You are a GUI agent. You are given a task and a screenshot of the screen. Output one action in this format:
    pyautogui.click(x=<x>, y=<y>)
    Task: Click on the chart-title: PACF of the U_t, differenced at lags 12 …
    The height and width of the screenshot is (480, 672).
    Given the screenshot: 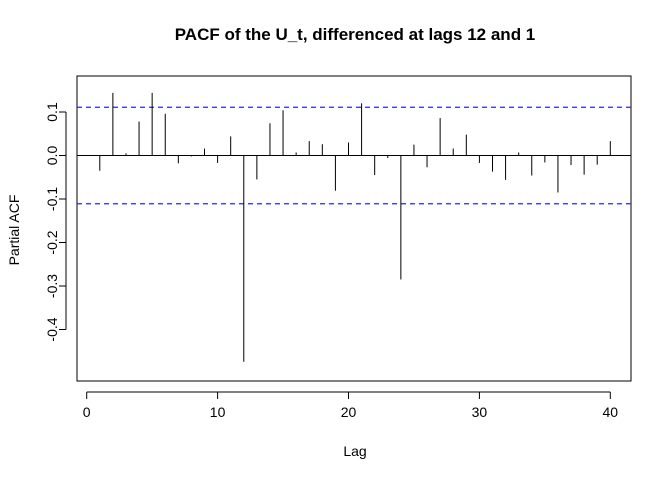 What is the action you would take?
    pyautogui.click(x=355, y=34)
    